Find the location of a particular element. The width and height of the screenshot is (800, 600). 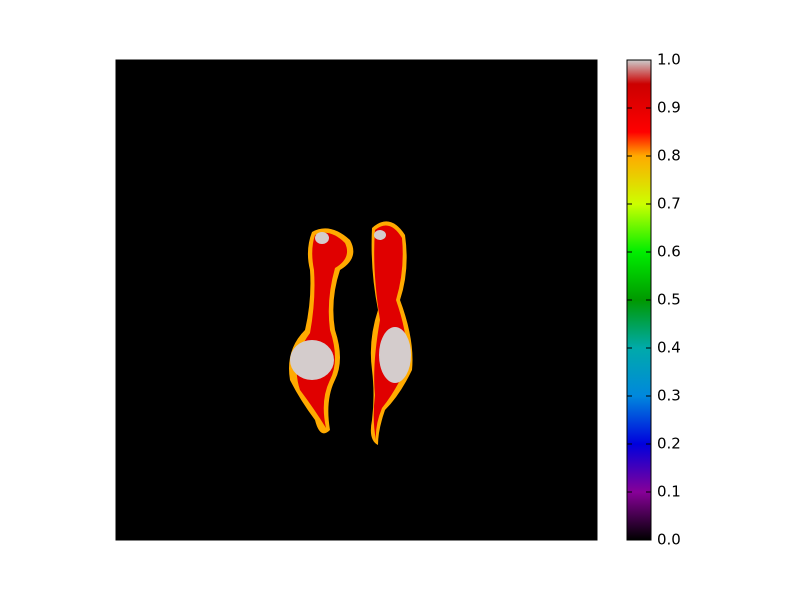

colorbar-tick-label: 0.4 is located at coordinates (669, 348).